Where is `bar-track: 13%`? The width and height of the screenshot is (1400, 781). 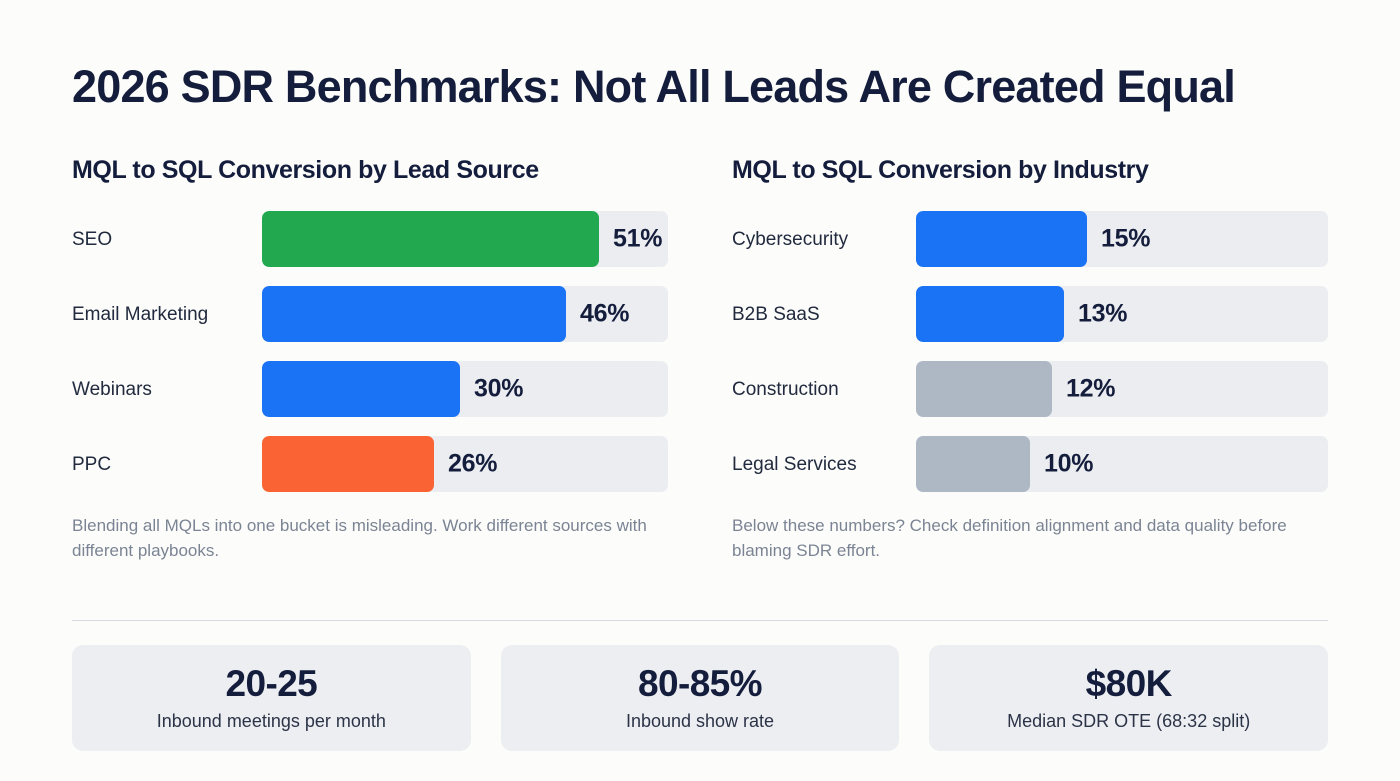 bar-track: 13% is located at coordinates (1122, 314).